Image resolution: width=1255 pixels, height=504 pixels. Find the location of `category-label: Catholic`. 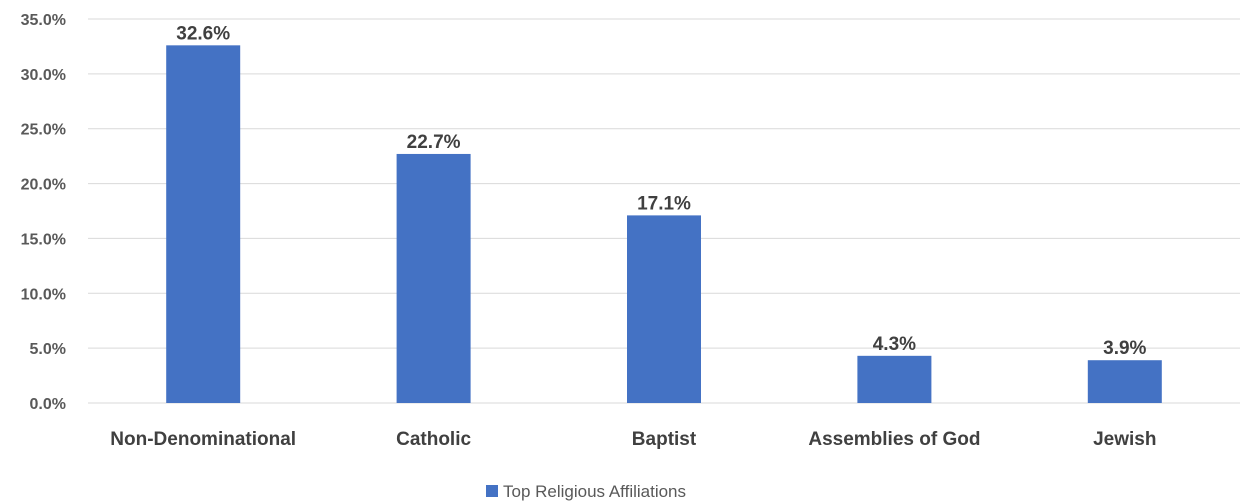

category-label: Catholic is located at coordinates (433, 439).